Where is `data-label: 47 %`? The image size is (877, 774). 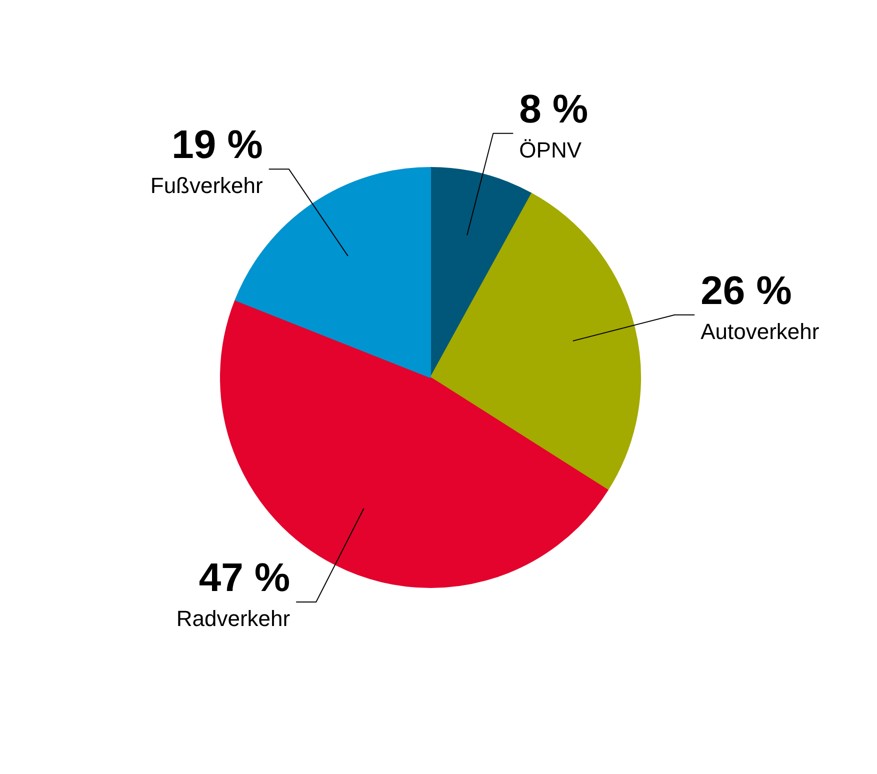 data-label: 47 % is located at coordinates (244, 578).